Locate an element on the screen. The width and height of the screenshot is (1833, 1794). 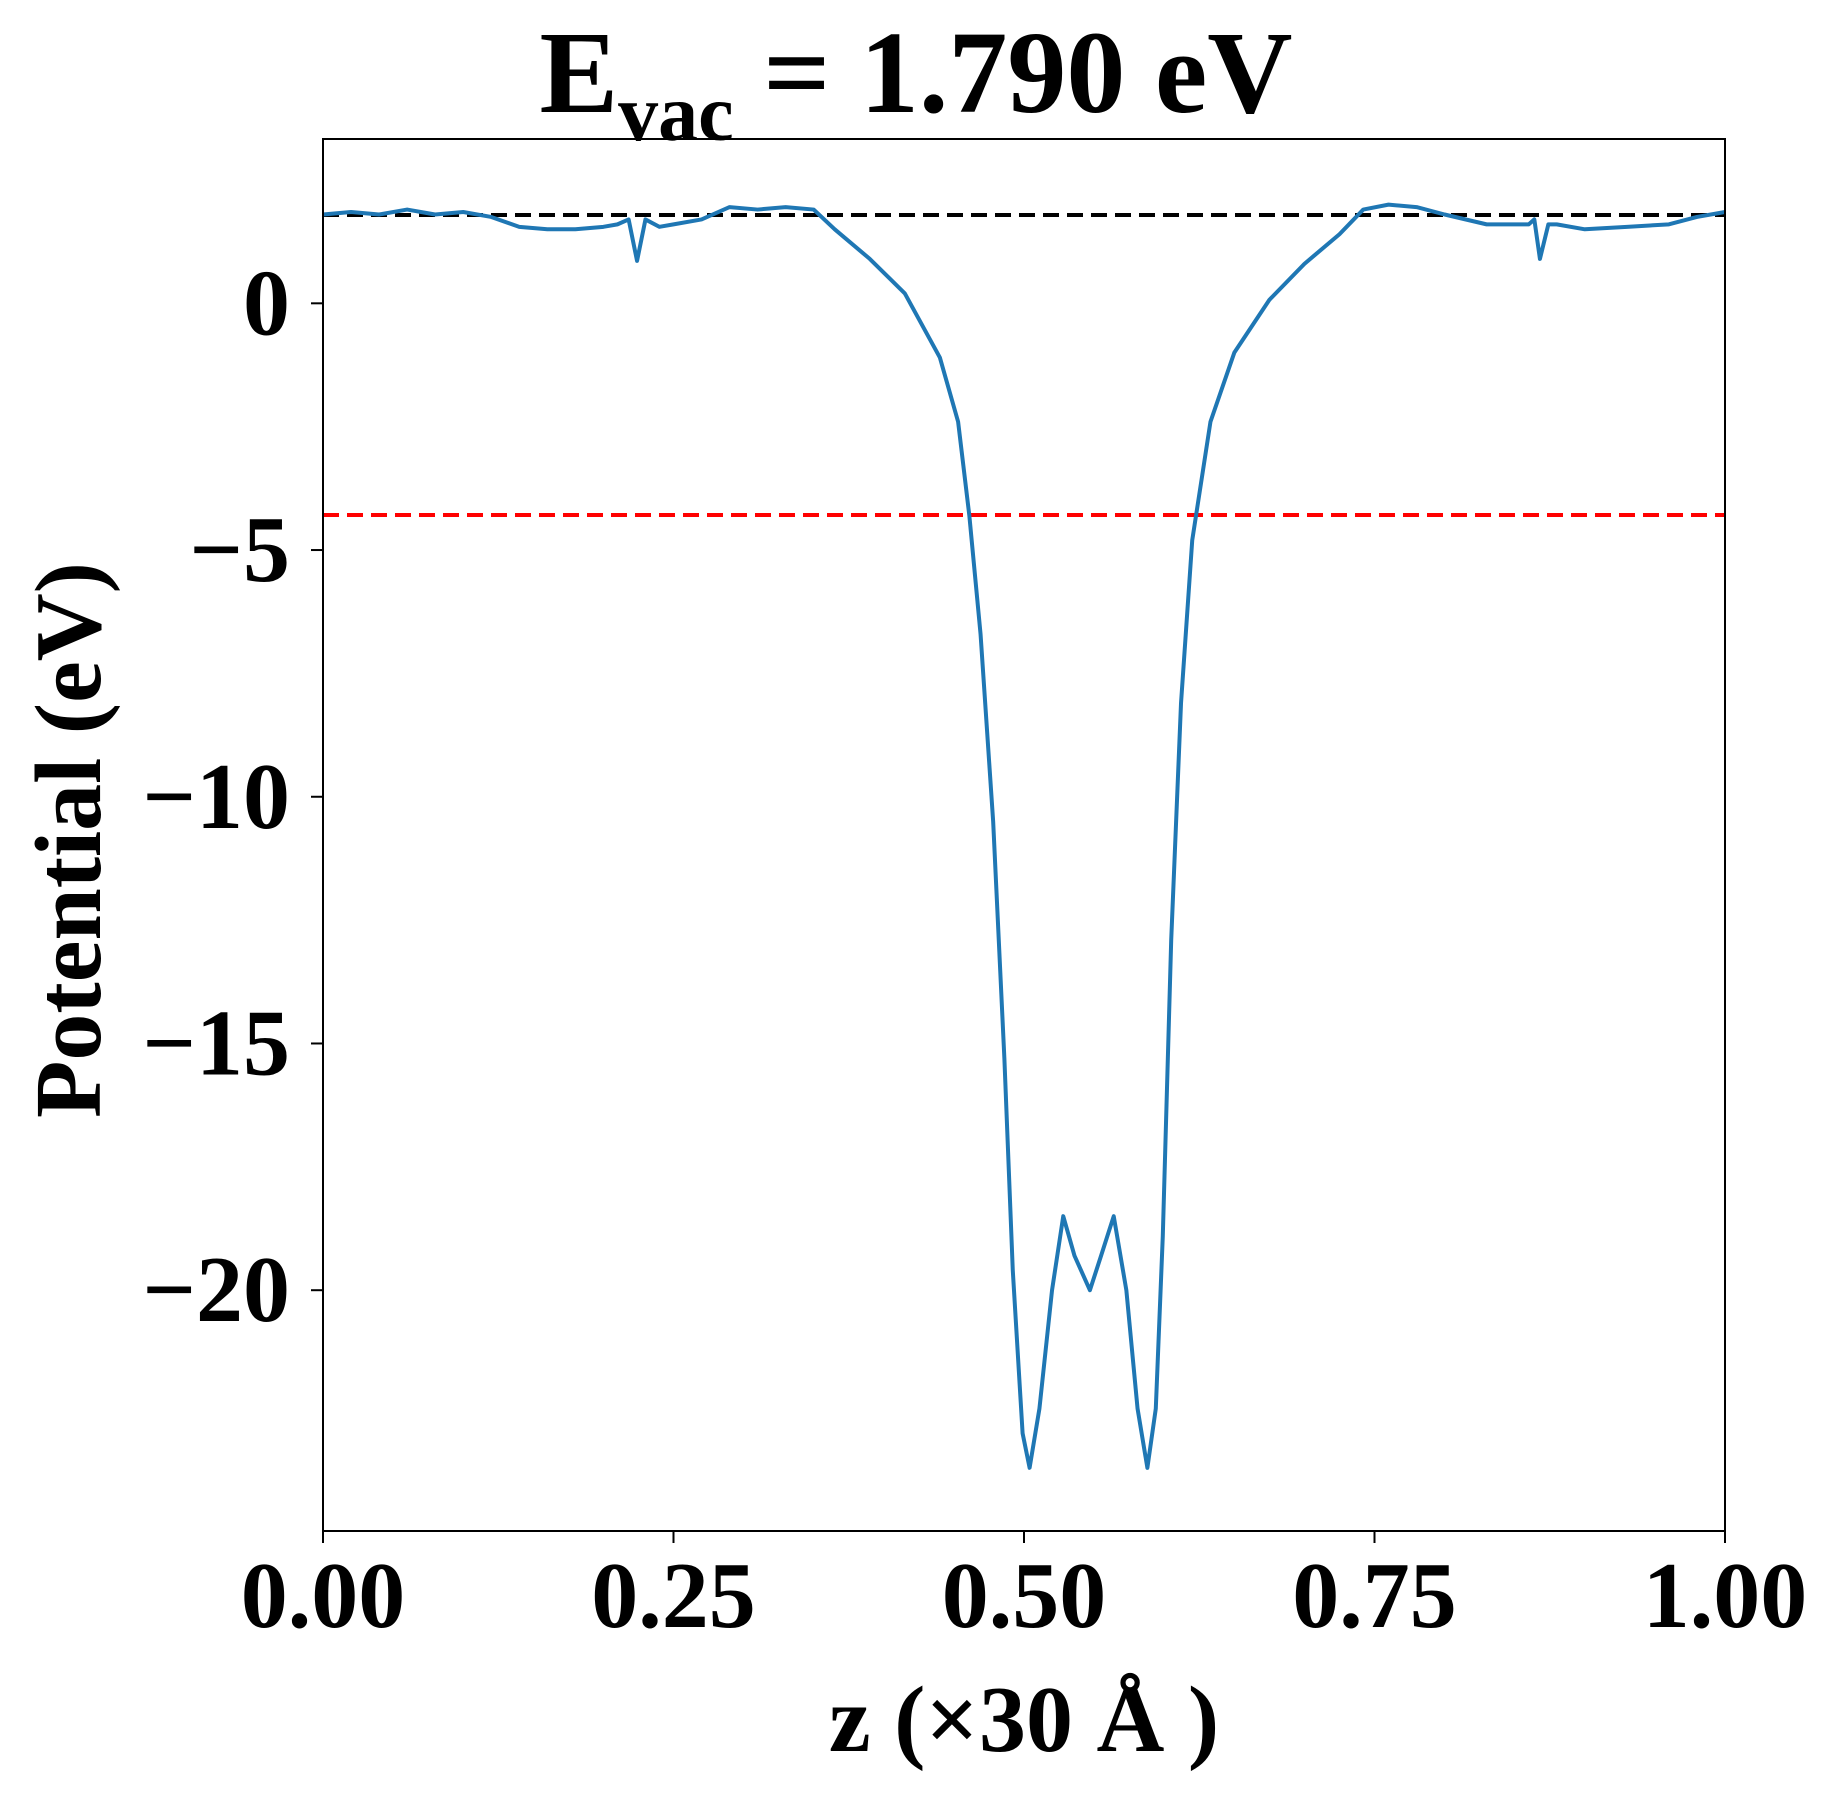
title-rest: = 1.790 eV is located at coordinates (1013, 72).